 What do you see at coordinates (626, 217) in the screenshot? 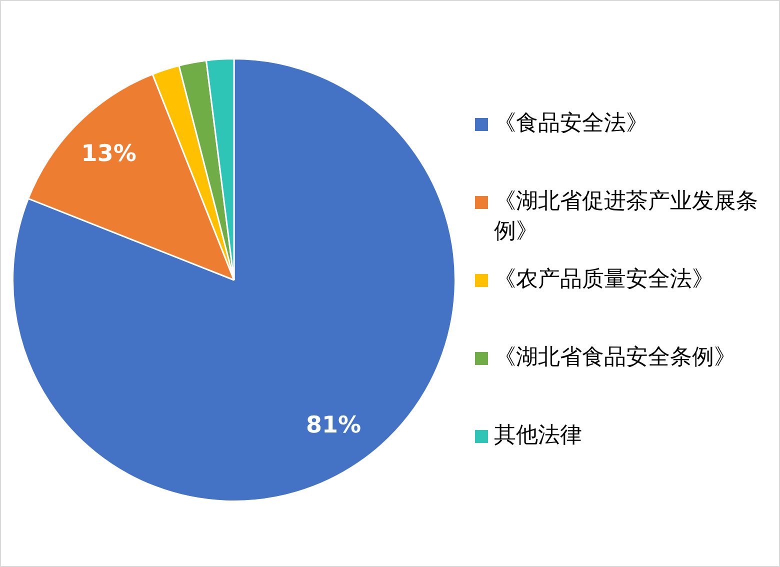
I see `legend-label: 《湖北省促进茶产业发展条例》` at bounding box center [626, 217].